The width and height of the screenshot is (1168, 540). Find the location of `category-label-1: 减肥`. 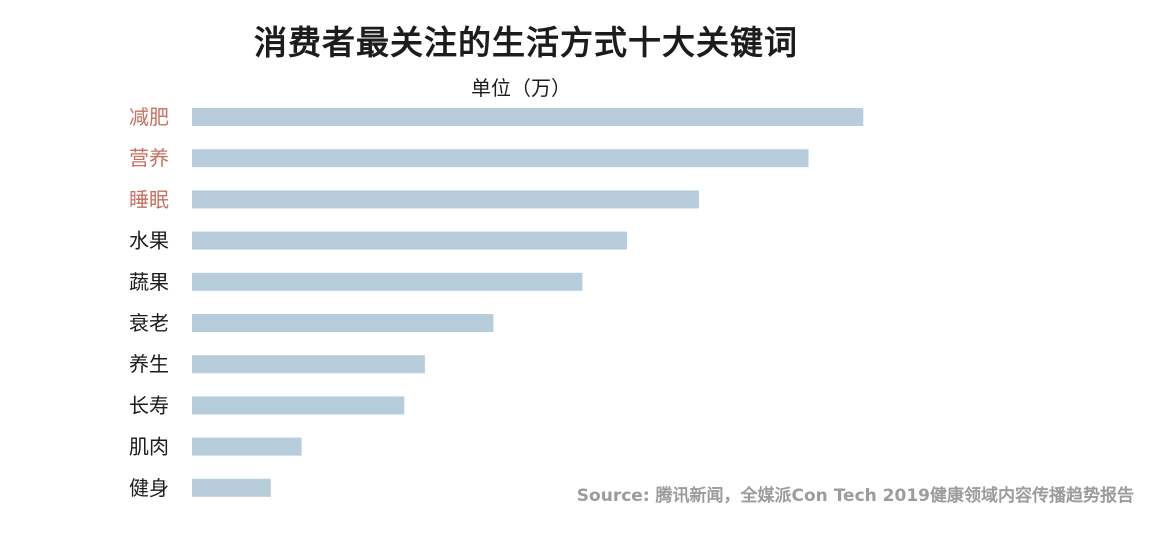

category-label-1: 减肥 is located at coordinates (149, 117).